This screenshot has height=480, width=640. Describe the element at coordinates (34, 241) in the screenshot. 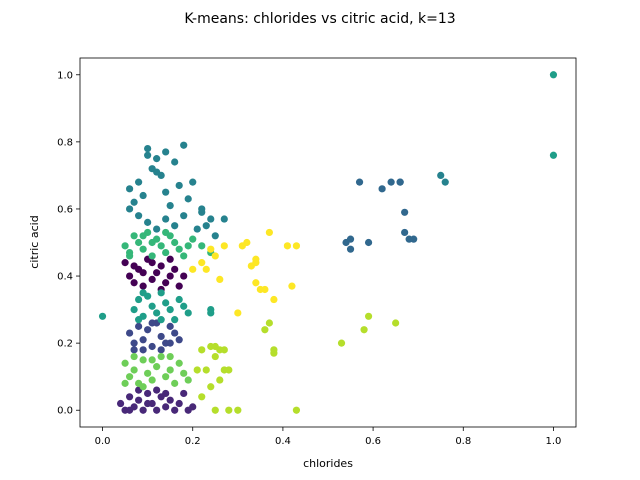

I see `y-axis-label: citric acid` at that location.